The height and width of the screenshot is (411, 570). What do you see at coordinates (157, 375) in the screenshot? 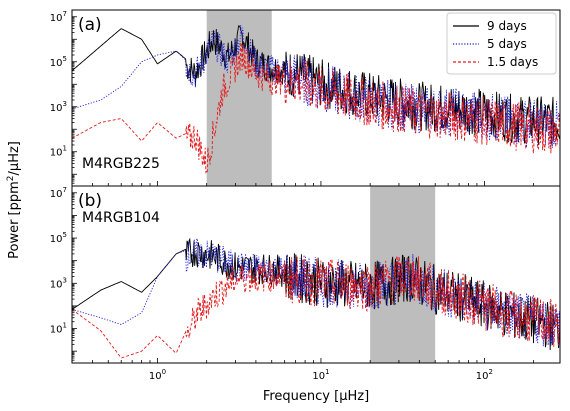
I see `x-tick-label: 10⁰` at bounding box center [157, 375].